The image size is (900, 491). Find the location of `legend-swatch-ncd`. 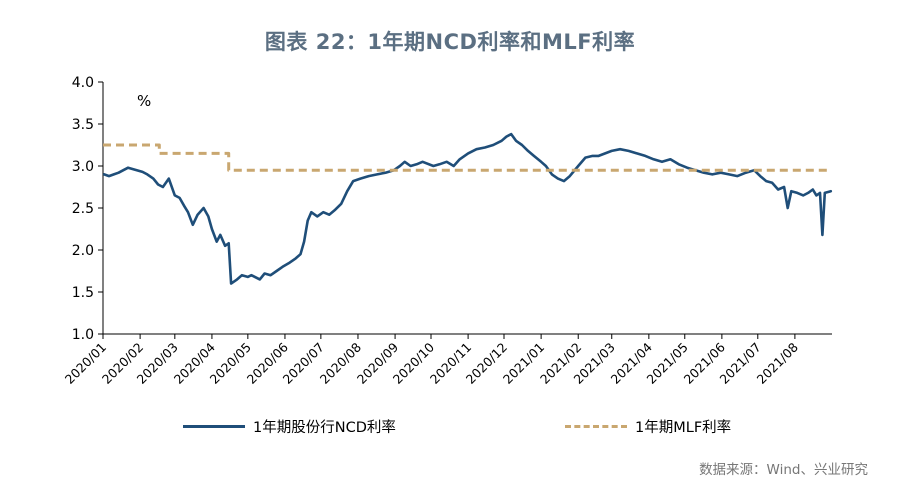

legend-swatch-ncd is located at coordinates (214, 426).